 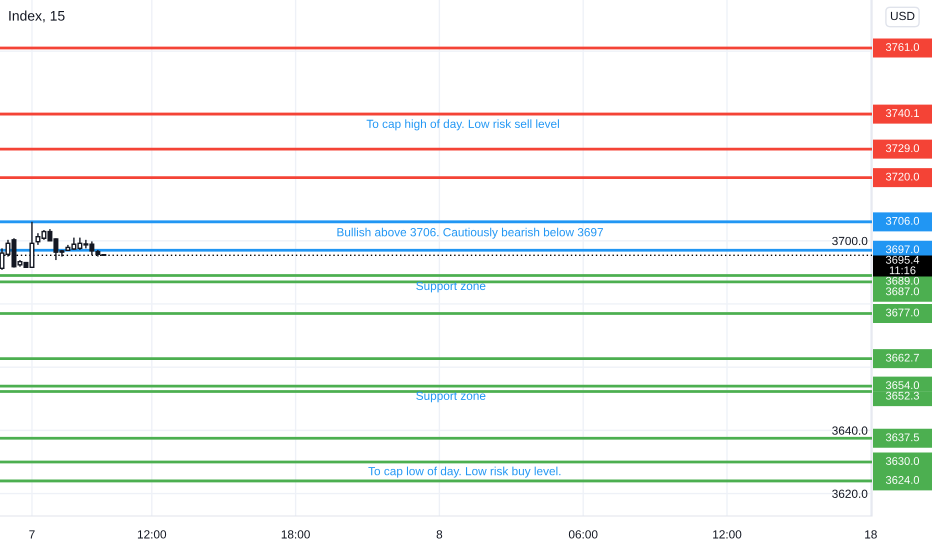 I want to click on annotation: To cap low of day. Low risk buy level., so click(x=464, y=472).